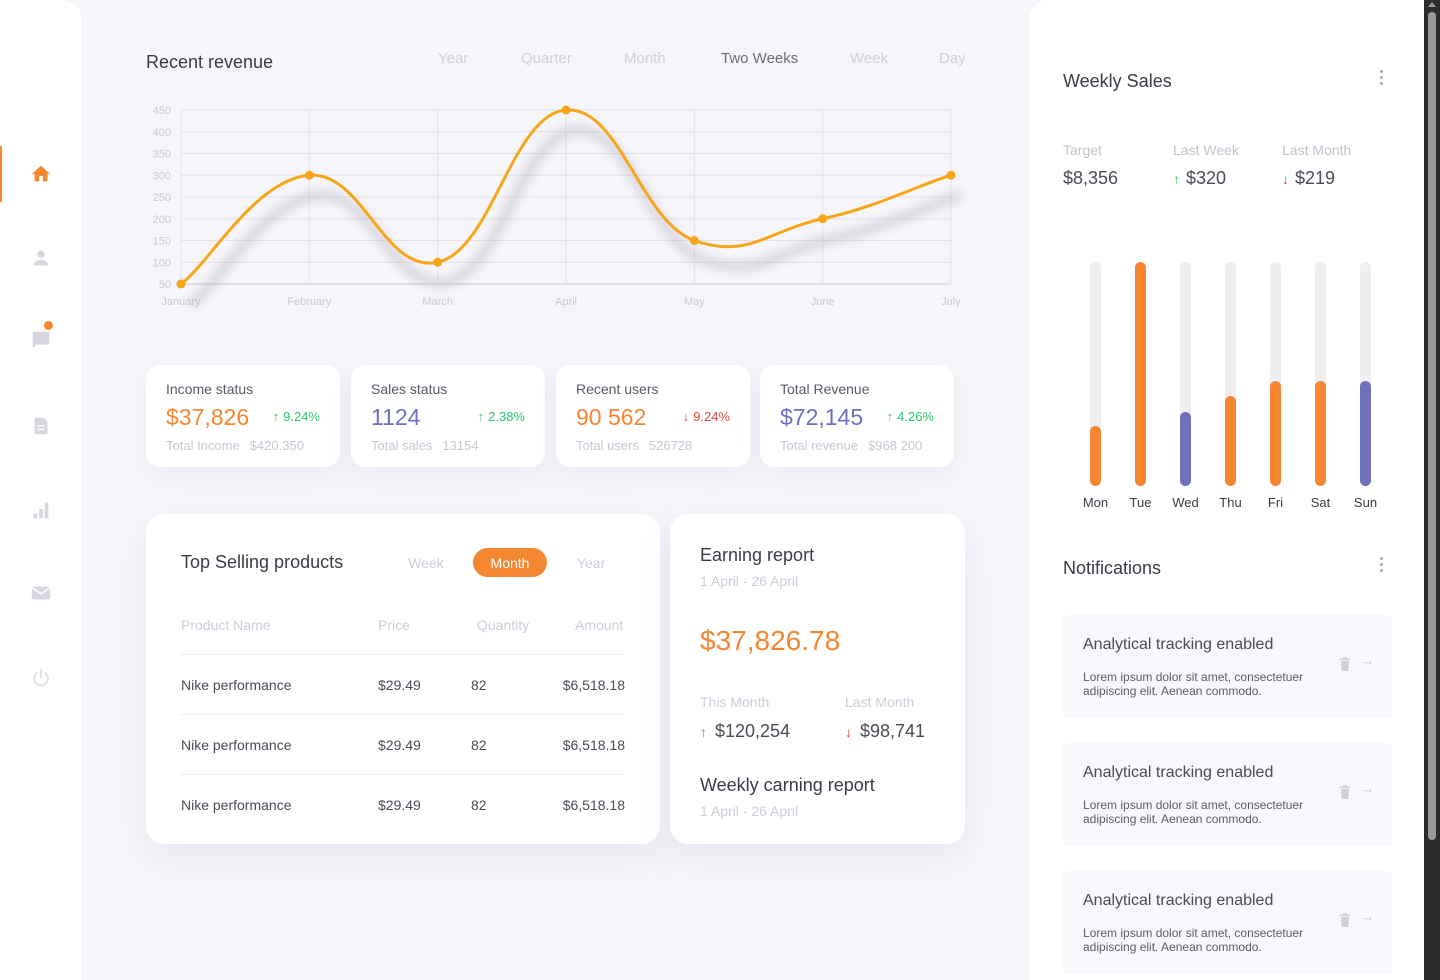 This screenshot has width=1440, height=980. What do you see at coordinates (1275, 433) in the screenshot?
I see `bar-fri` at bounding box center [1275, 433].